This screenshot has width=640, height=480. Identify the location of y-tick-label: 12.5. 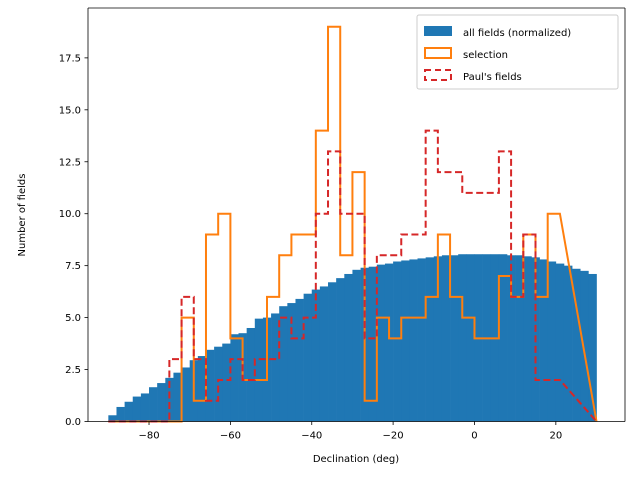
(70, 162).